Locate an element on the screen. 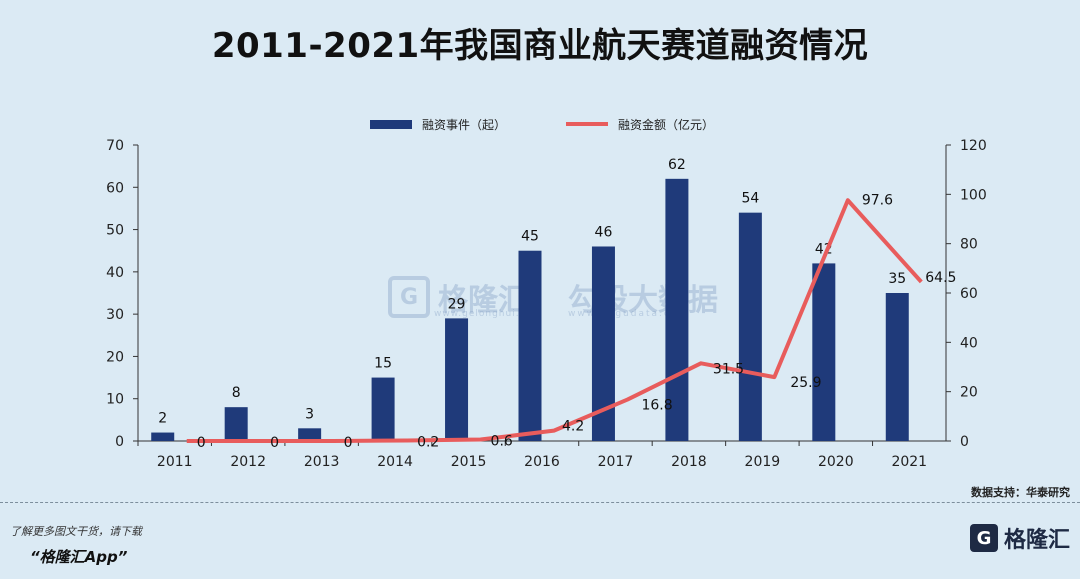 The image size is (1080, 579). brand-logo: G 格隆汇 is located at coordinates (1019, 538).